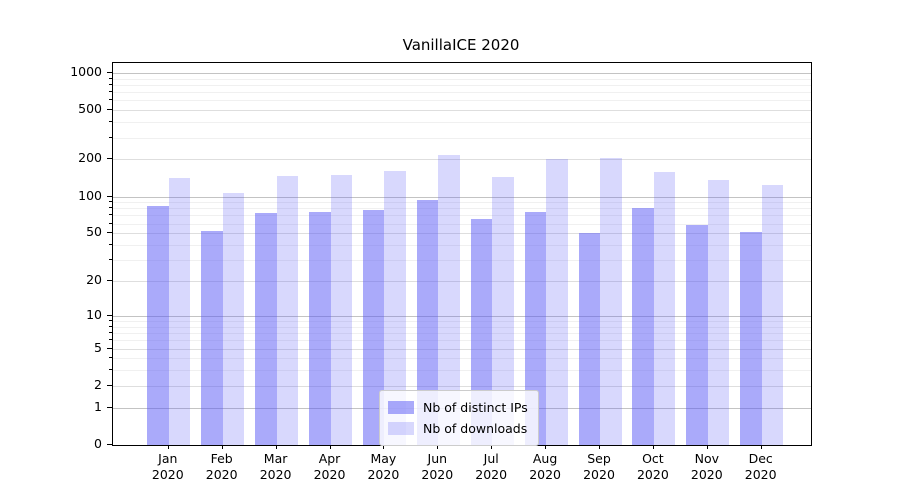 This screenshot has width=900, height=500. I want to click on bar-mar-distinct-ips, so click(266, 328).